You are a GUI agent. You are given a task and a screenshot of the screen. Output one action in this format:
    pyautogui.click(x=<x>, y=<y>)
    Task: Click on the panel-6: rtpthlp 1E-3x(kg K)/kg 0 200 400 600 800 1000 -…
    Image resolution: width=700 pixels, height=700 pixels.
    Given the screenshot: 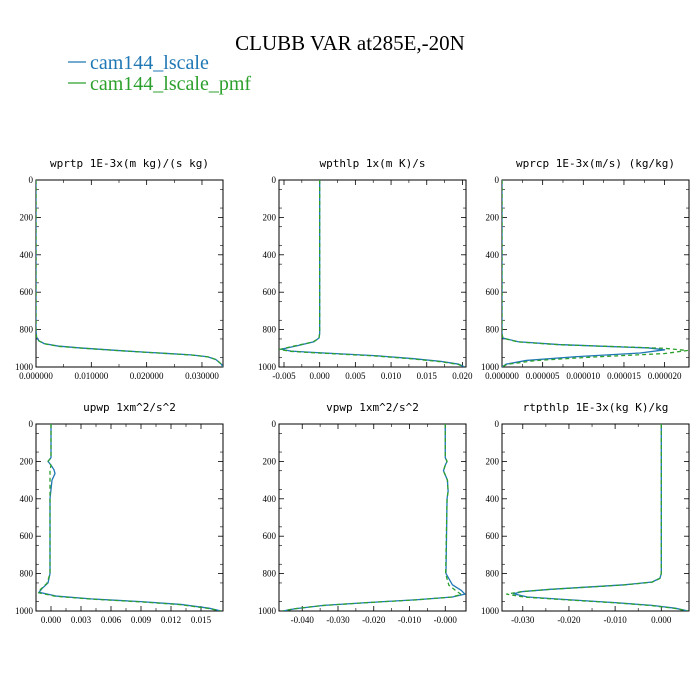 What is the action you would take?
    pyautogui.click(x=585, y=513)
    